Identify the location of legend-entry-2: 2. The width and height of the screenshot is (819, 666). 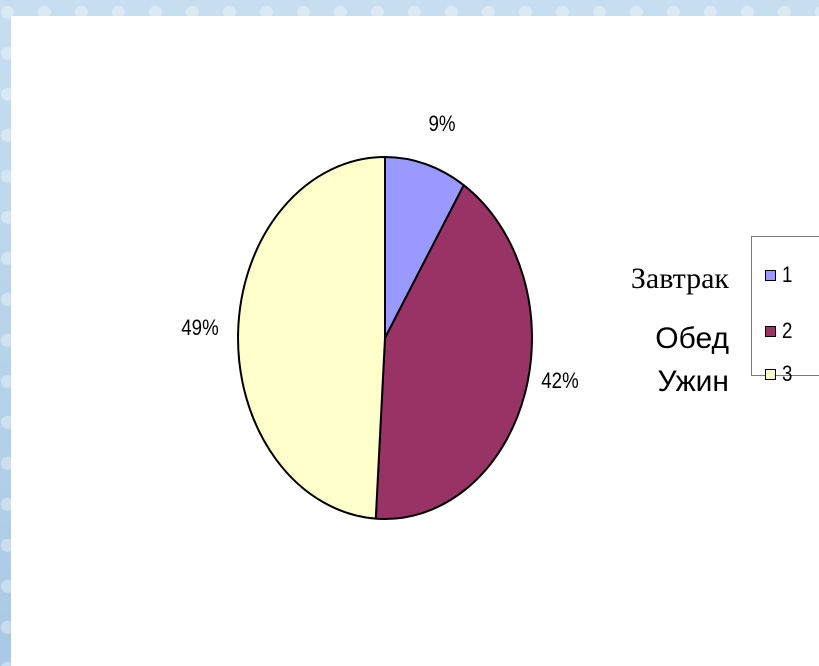
(779, 330).